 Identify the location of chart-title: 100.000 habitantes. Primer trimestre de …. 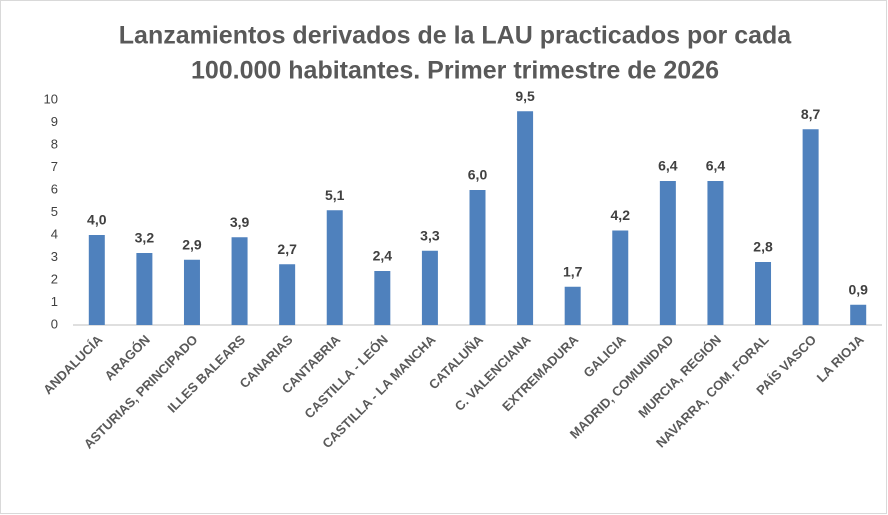
(455, 71).